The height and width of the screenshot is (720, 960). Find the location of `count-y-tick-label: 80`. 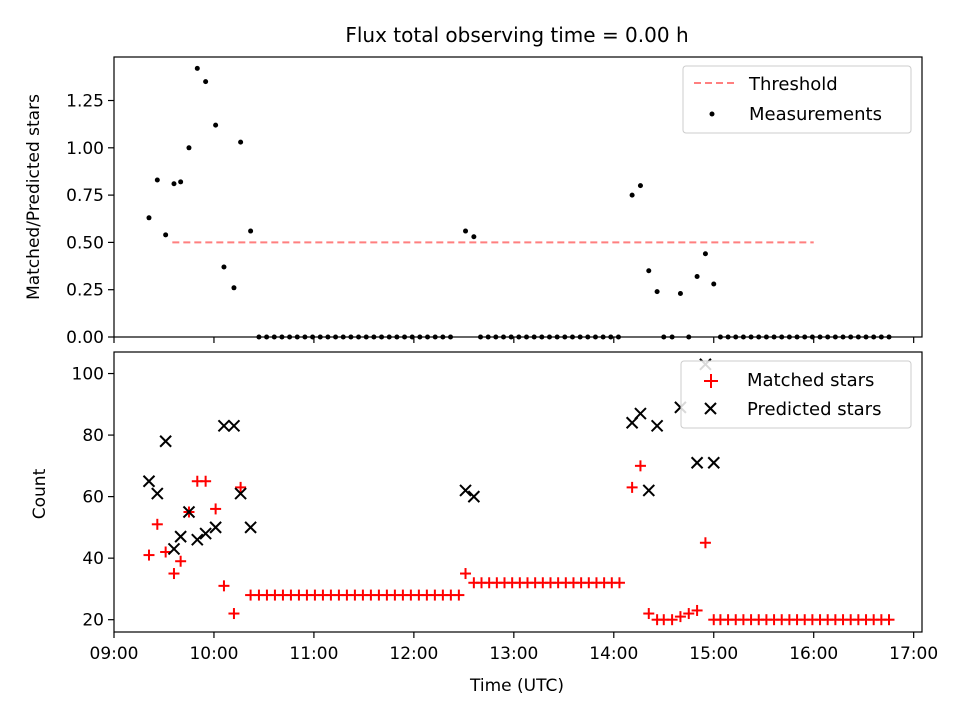

count-y-tick-label: 80 is located at coordinates (93, 436).